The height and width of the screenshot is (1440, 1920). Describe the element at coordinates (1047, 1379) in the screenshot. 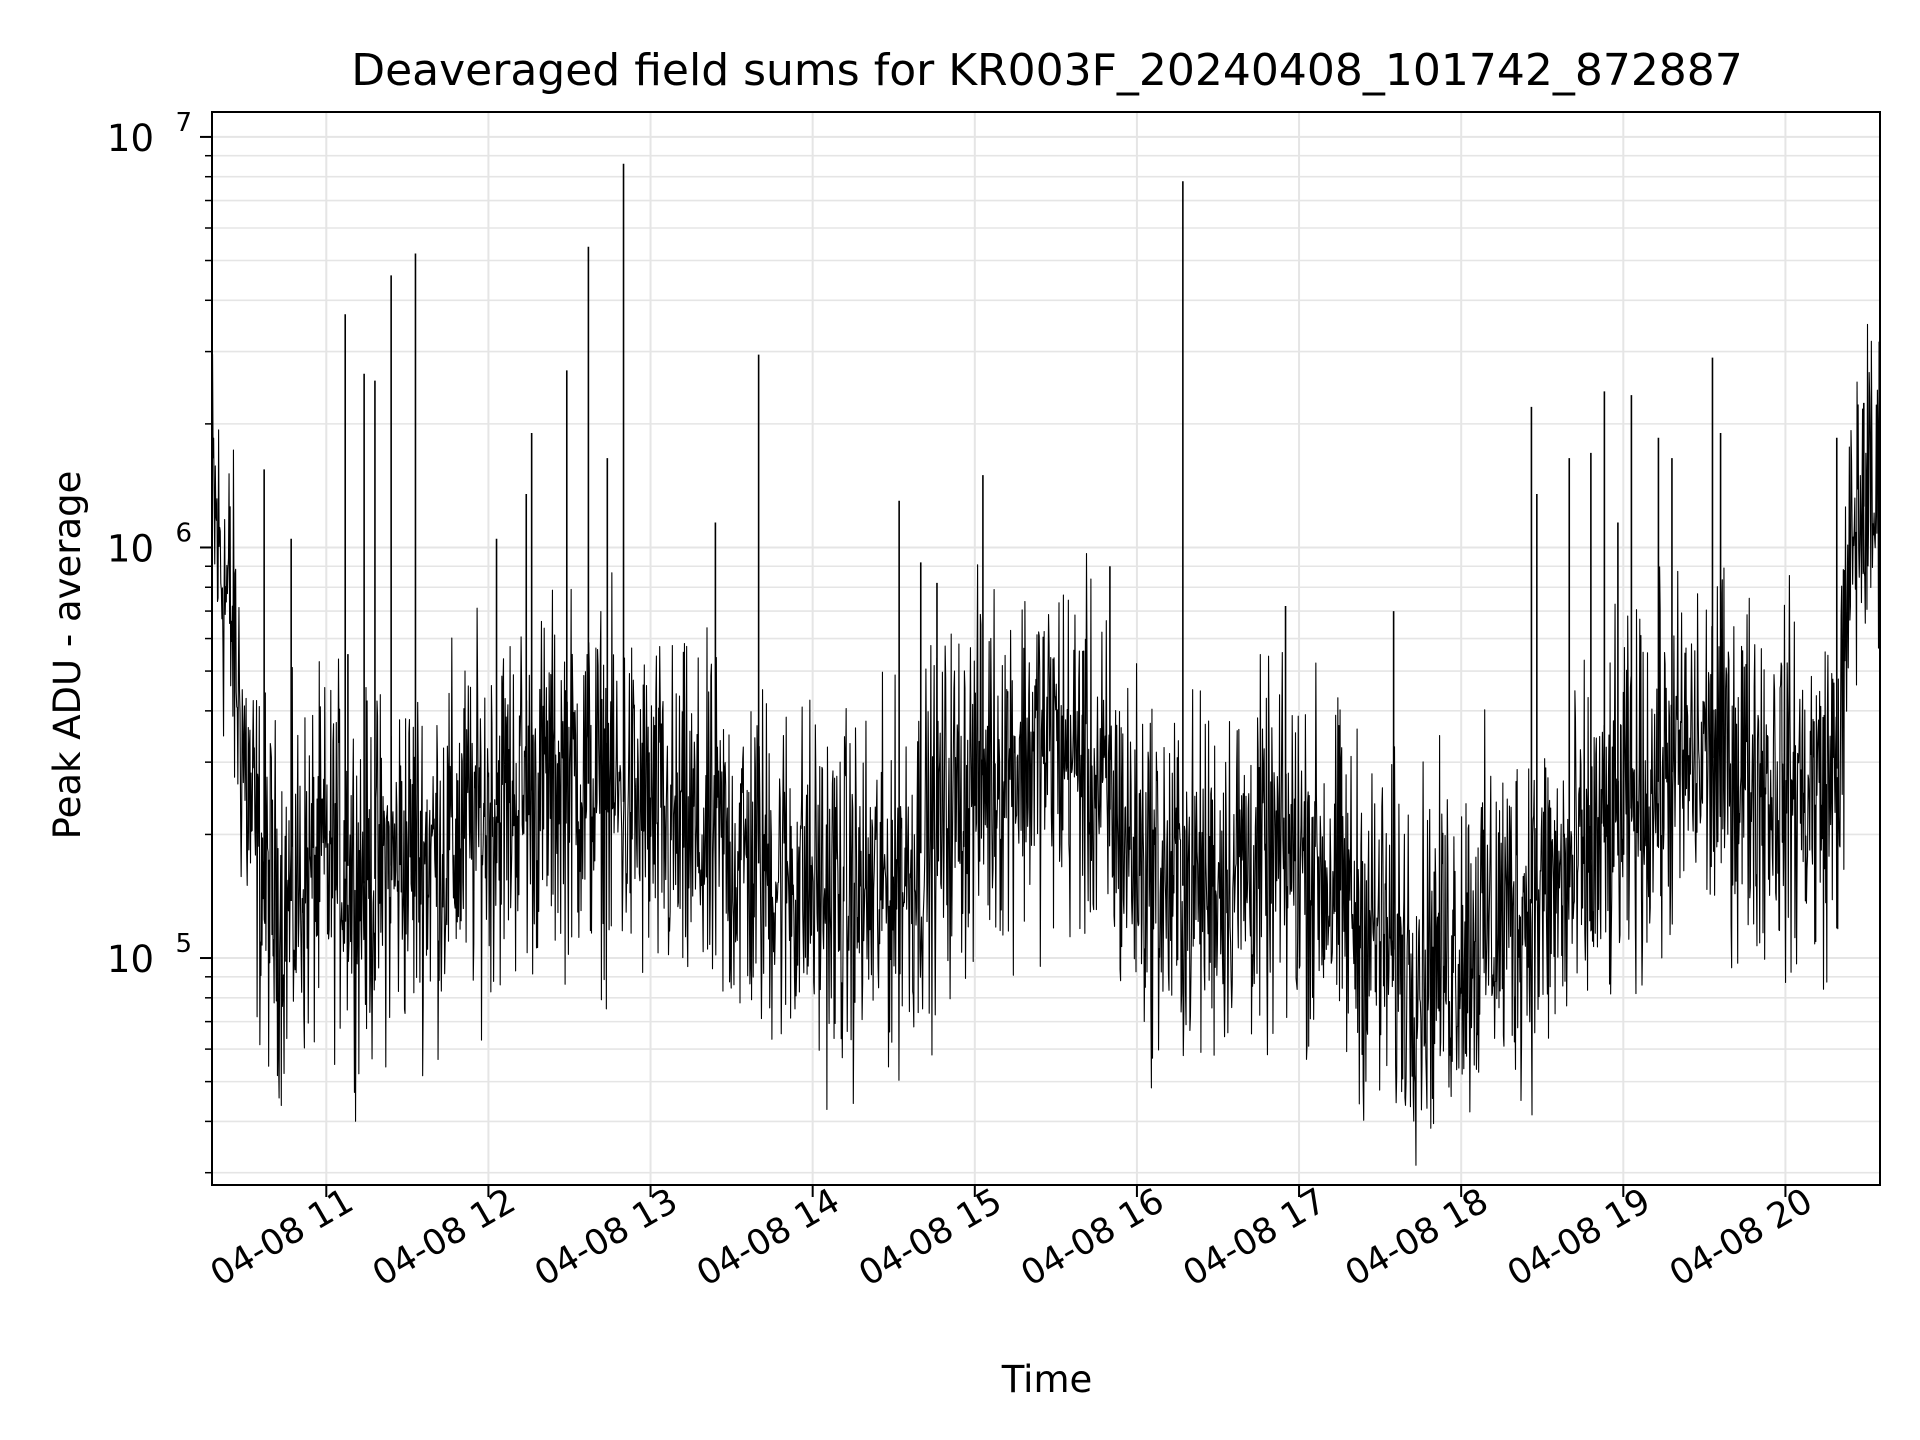

I see `x-axis-label: Time` at that location.